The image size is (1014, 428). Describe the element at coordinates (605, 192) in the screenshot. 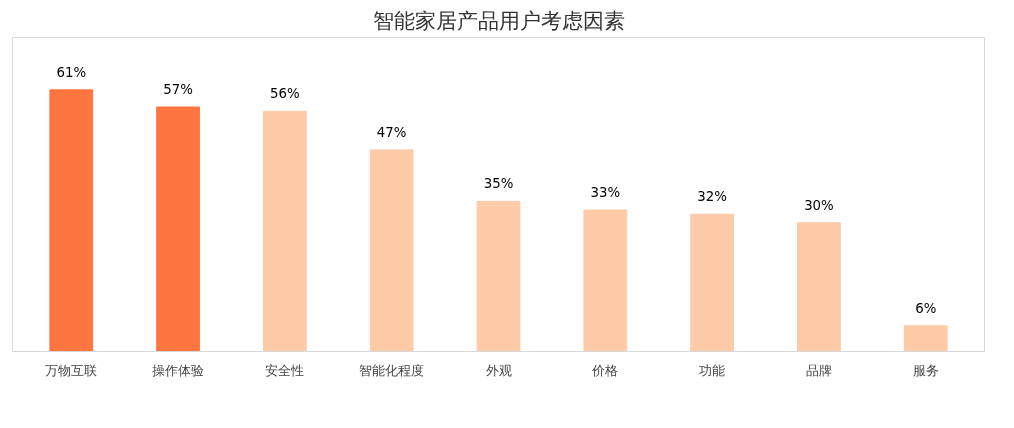

I see `data-label: 33%` at that location.